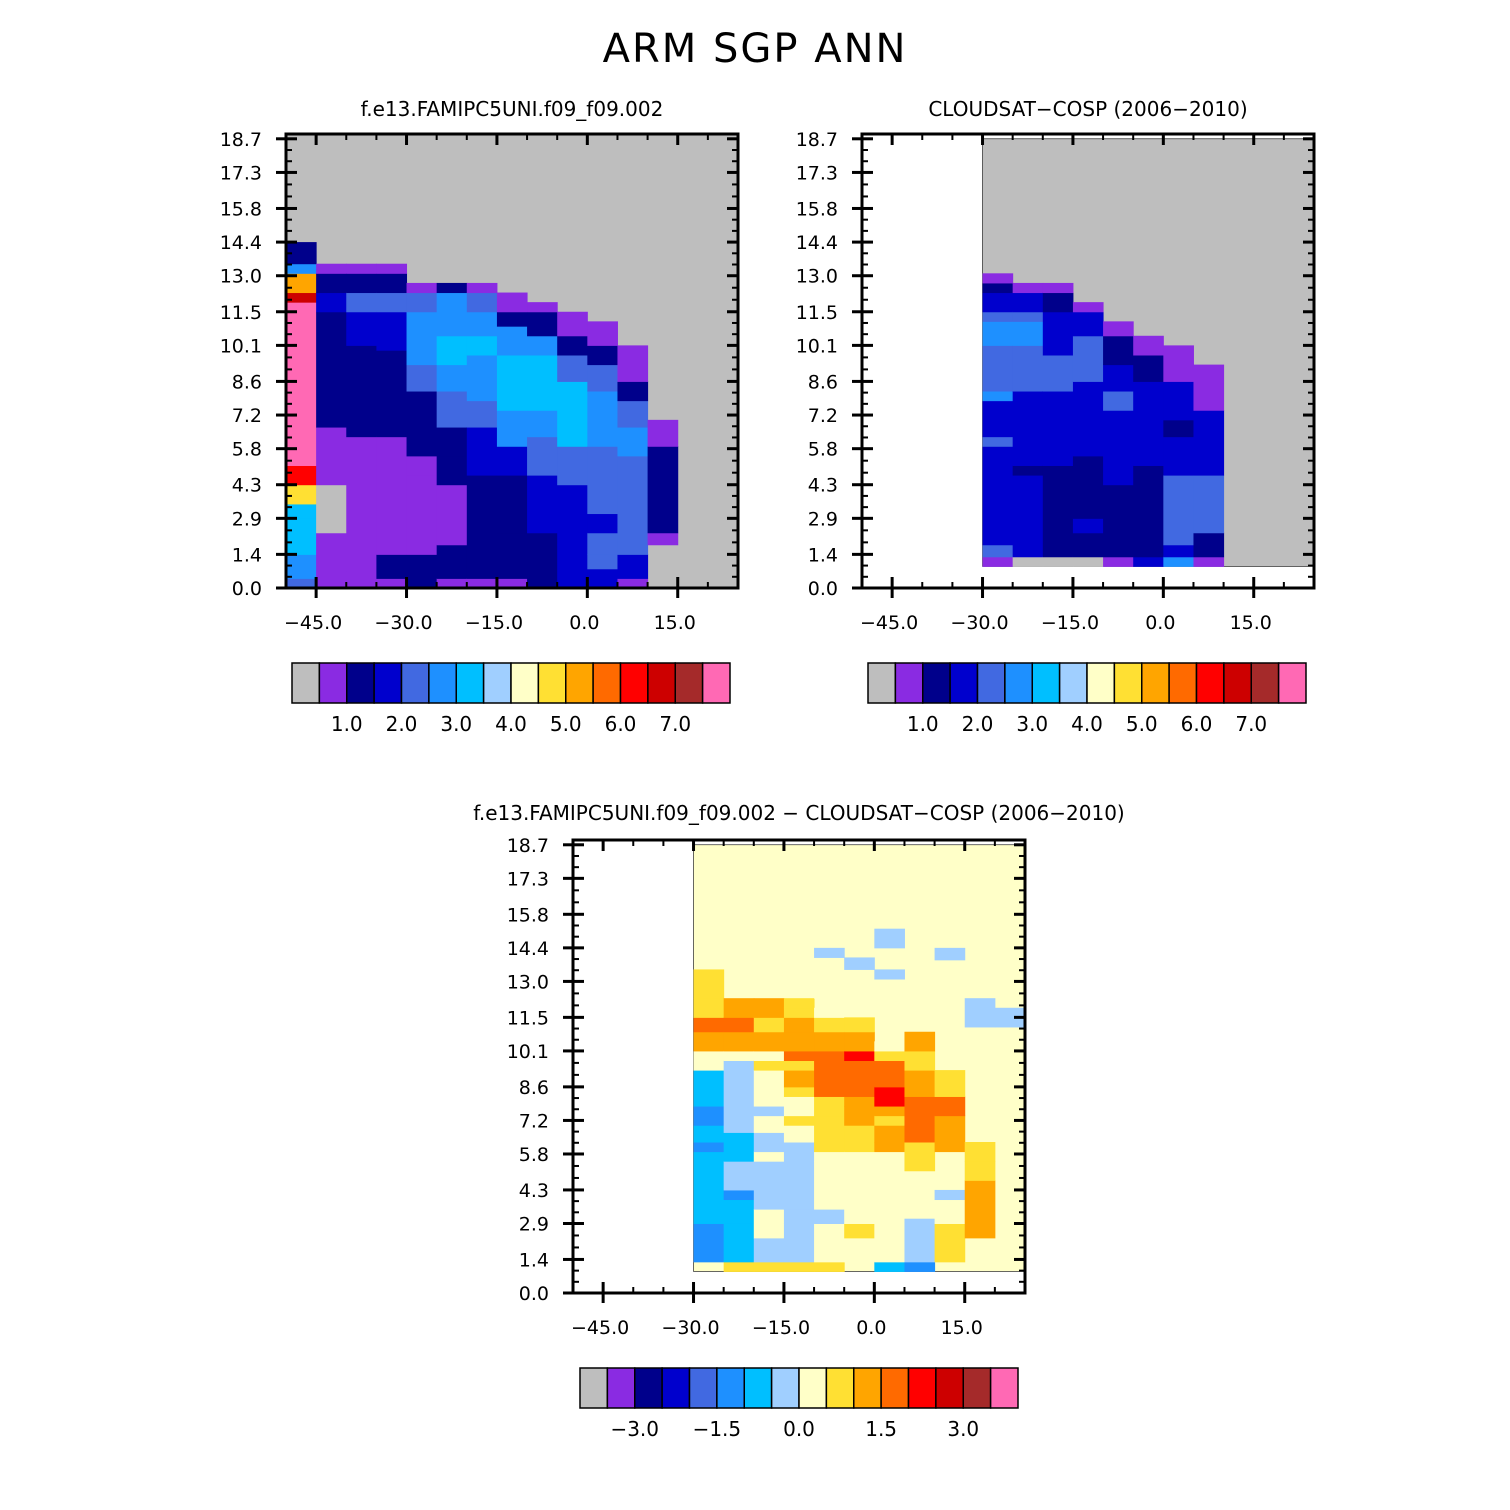  Describe the element at coordinates (817, 140) in the screenshot. I see `y-tick-label: 18.7` at that location.